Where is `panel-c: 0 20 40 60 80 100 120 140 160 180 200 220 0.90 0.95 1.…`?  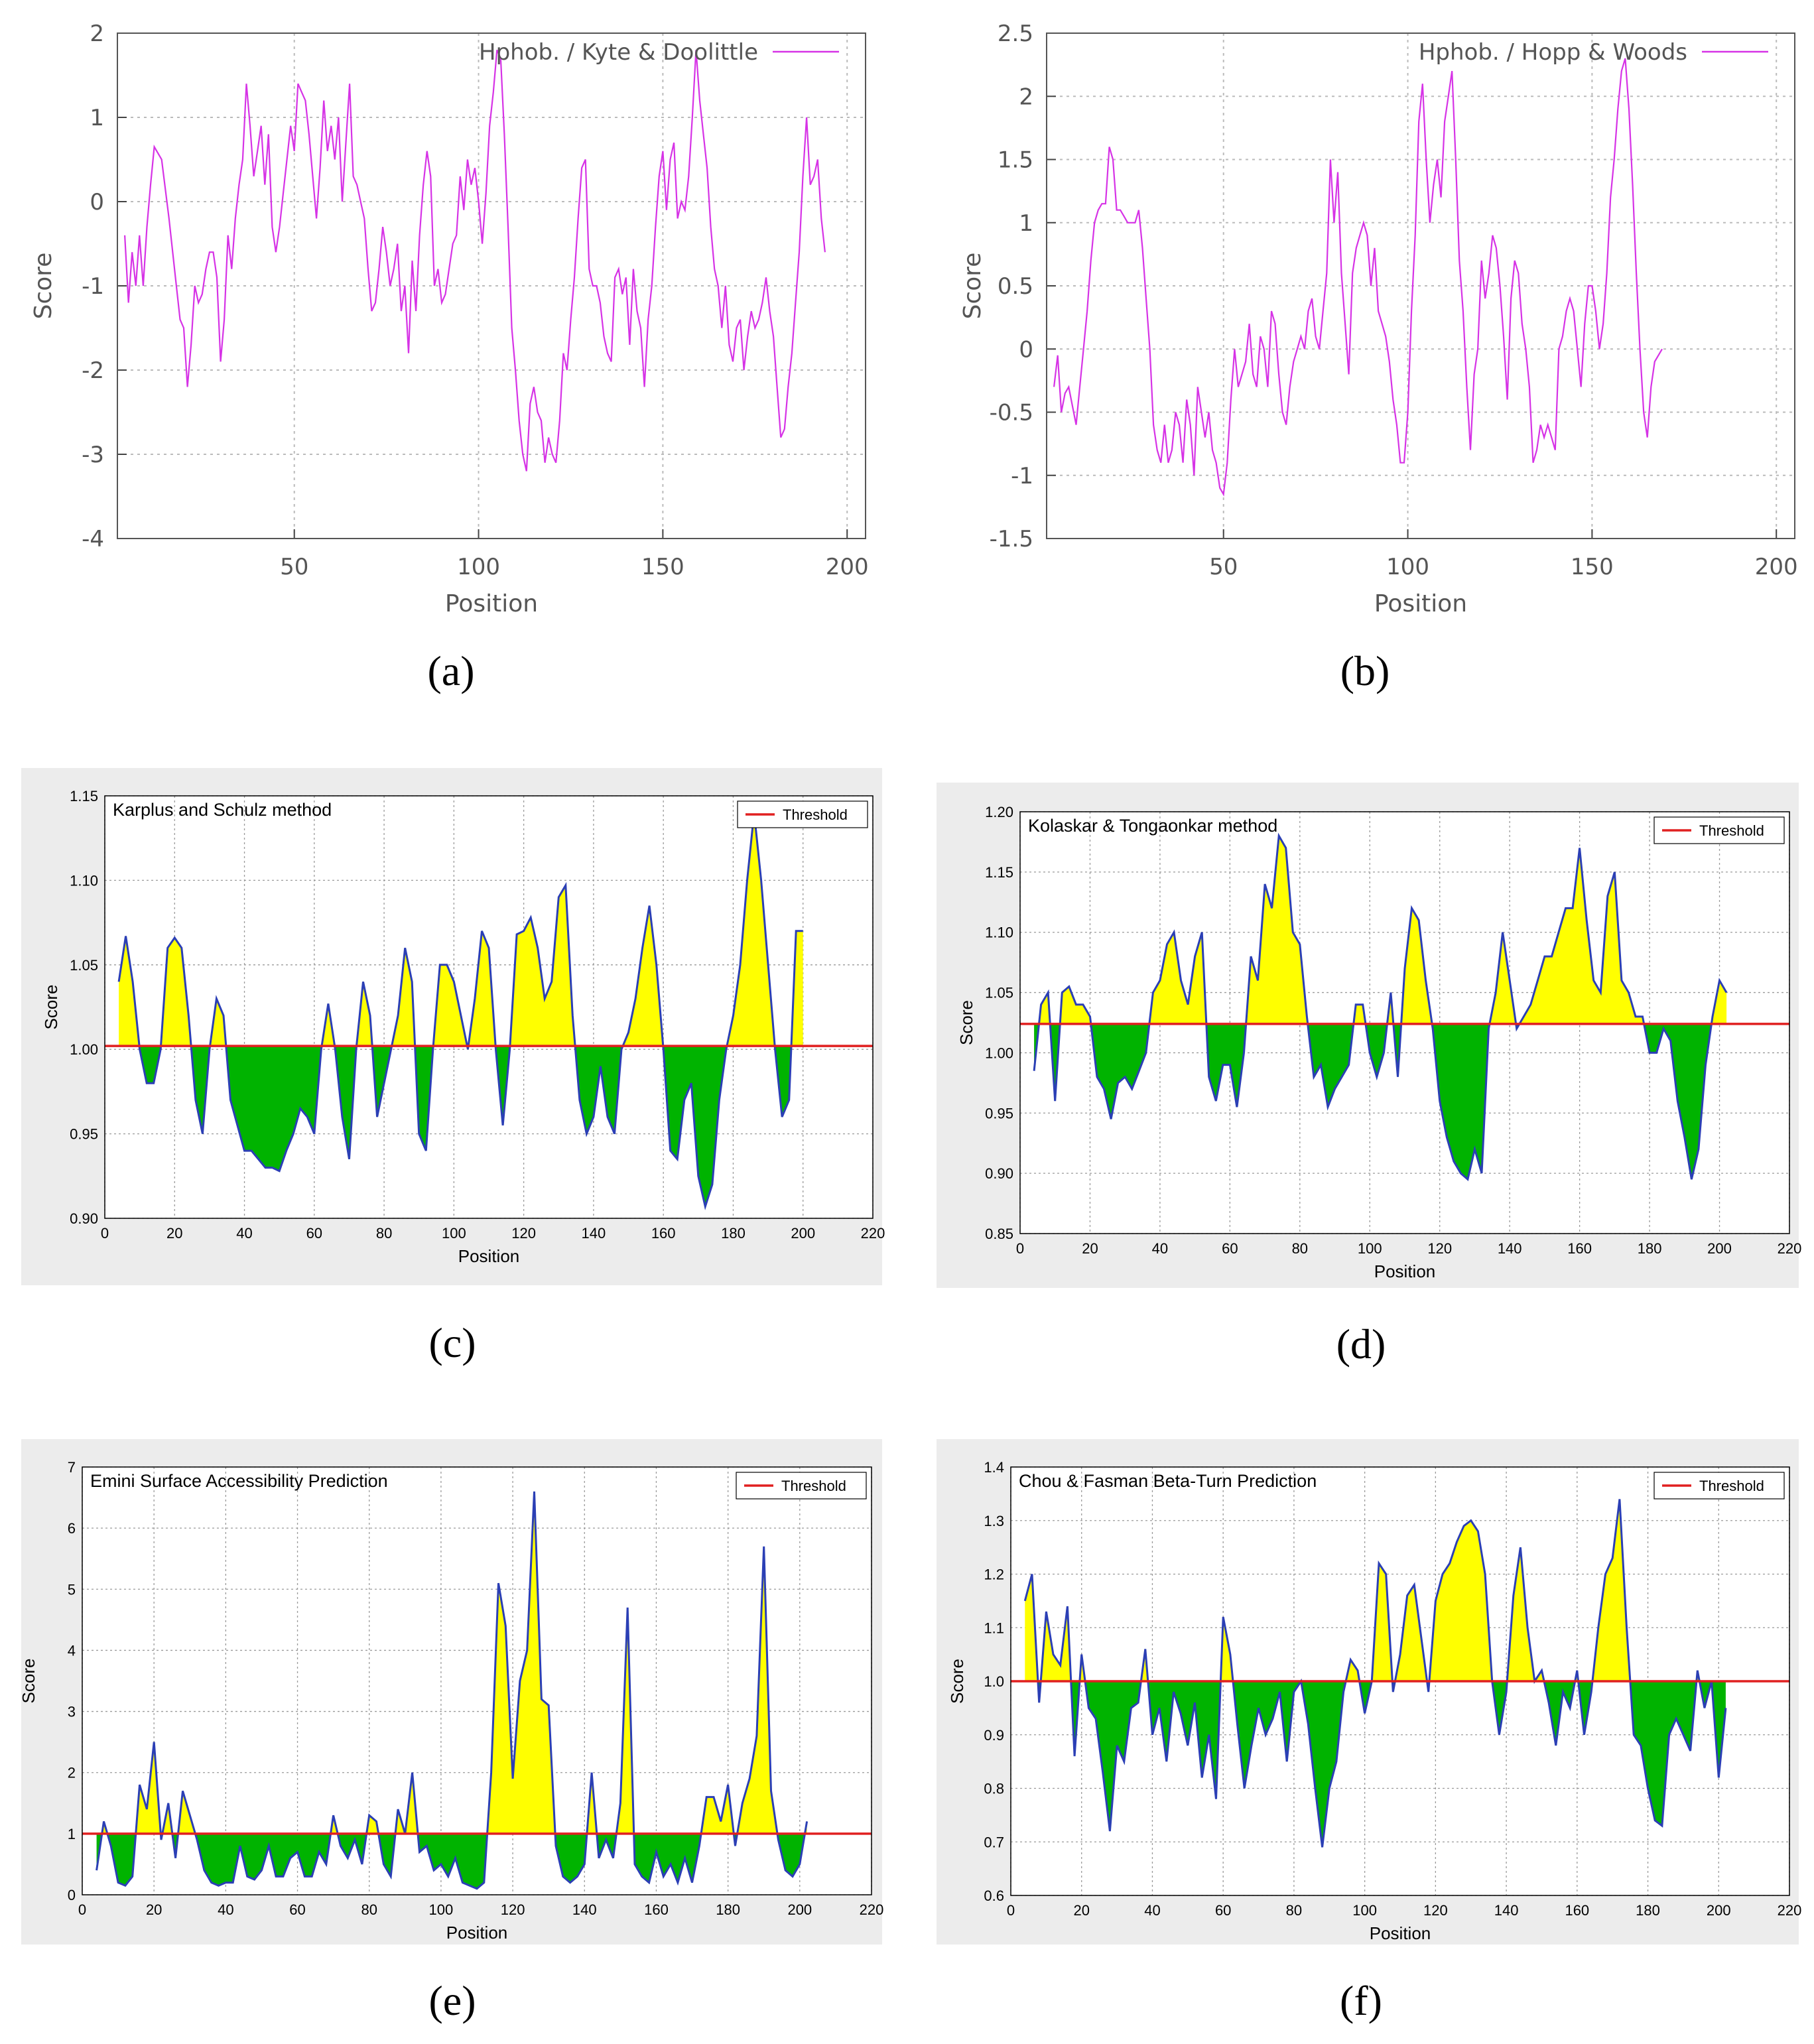
panel-c: 0 20 40 60 80 100 120 140 160 180 200 220 0.90 0.95 1.… is located at coordinates (453, 1067).